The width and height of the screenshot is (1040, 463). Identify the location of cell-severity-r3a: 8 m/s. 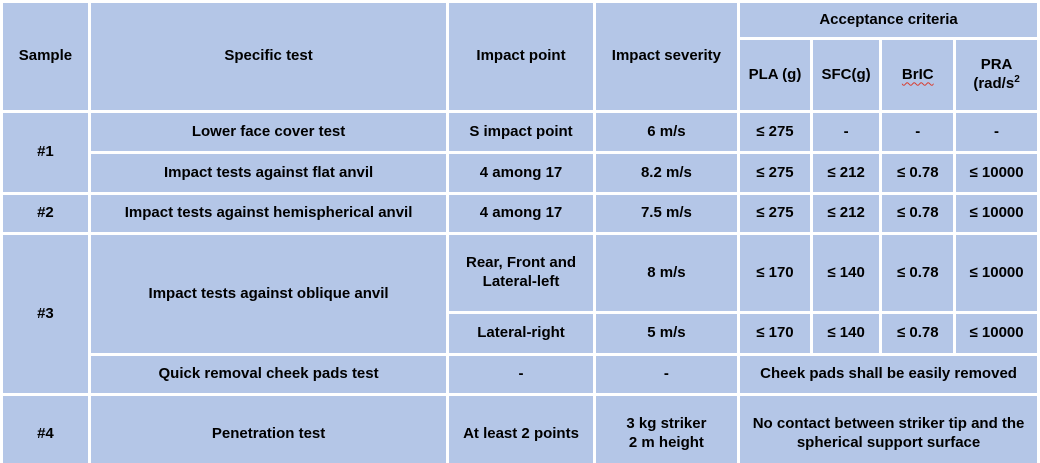
(666, 273).